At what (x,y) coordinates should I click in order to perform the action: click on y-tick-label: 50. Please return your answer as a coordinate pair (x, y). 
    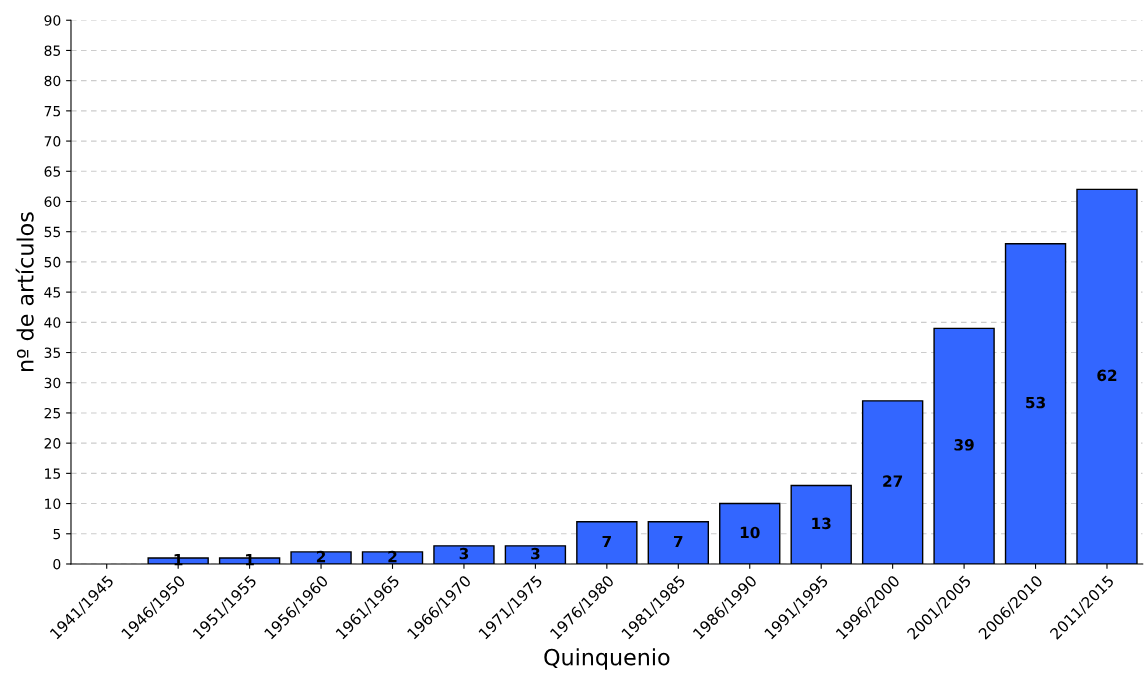
    Looking at the image, I should click on (52, 262).